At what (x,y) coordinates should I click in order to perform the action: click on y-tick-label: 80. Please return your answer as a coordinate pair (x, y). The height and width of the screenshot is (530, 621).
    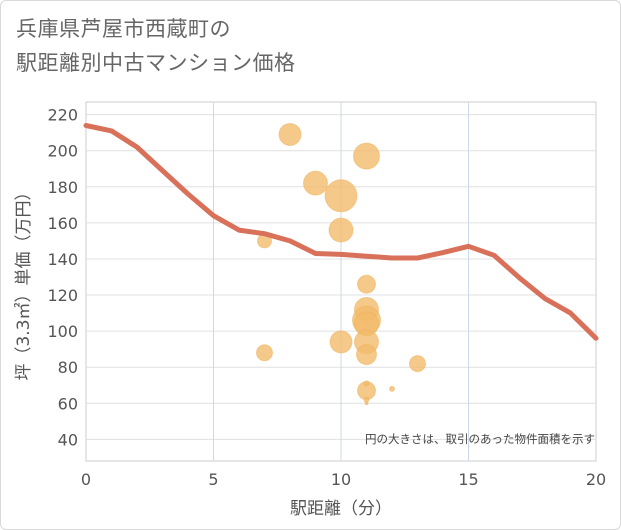
    Looking at the image, I should click on (68, 367).